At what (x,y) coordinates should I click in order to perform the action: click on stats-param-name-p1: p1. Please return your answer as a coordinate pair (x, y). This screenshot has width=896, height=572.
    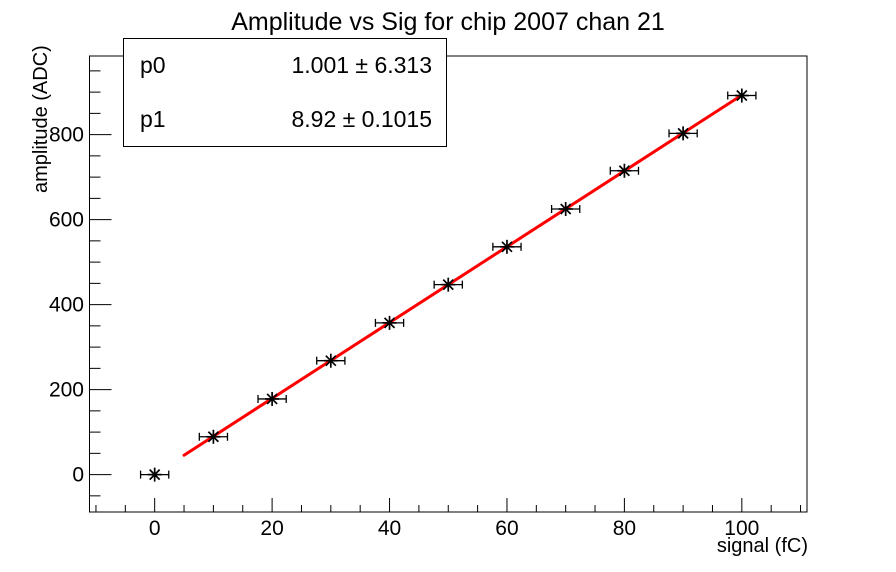
    Looking at the image, I should click on (153, 118).